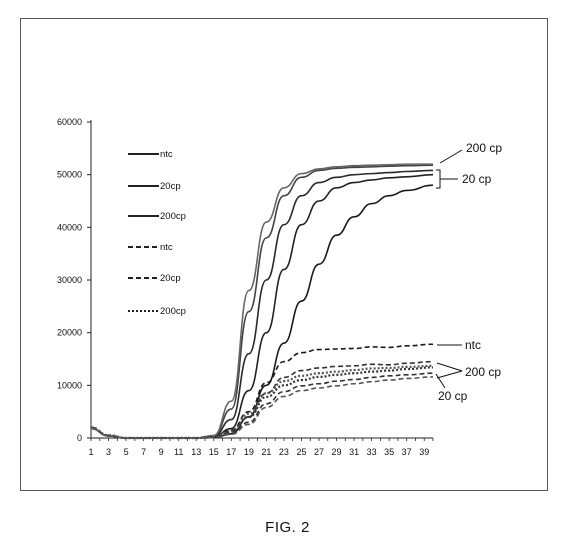 This screenshot has height=559, width=575. I want to click on x-tick-label: 7, so click(143, 452).